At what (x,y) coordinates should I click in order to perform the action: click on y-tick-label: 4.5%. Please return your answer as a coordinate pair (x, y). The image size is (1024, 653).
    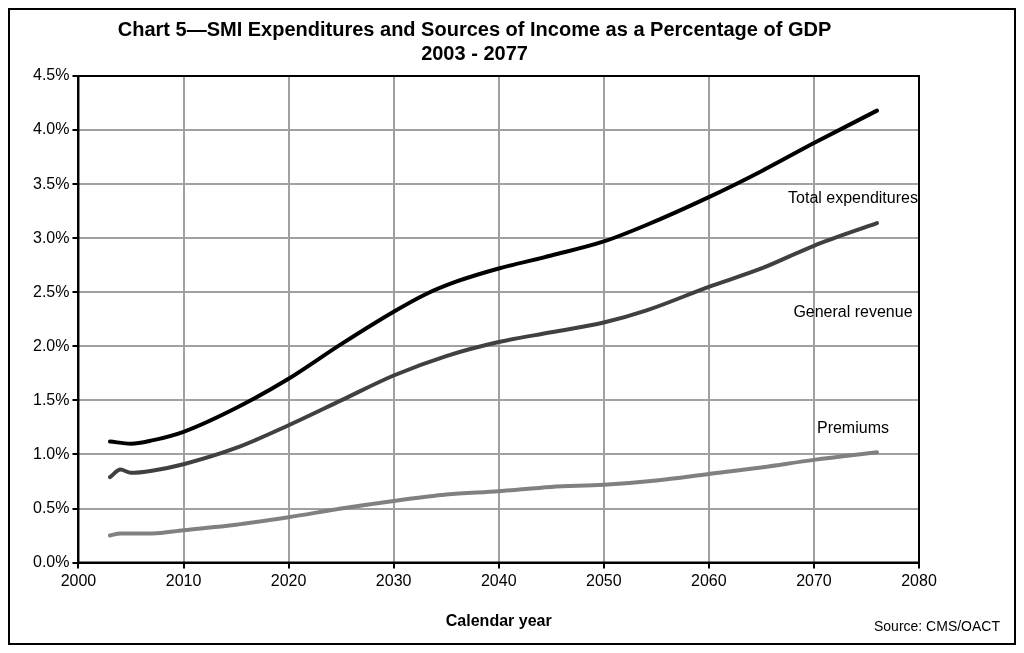
    Looking at the image, I should click on (51, 75).